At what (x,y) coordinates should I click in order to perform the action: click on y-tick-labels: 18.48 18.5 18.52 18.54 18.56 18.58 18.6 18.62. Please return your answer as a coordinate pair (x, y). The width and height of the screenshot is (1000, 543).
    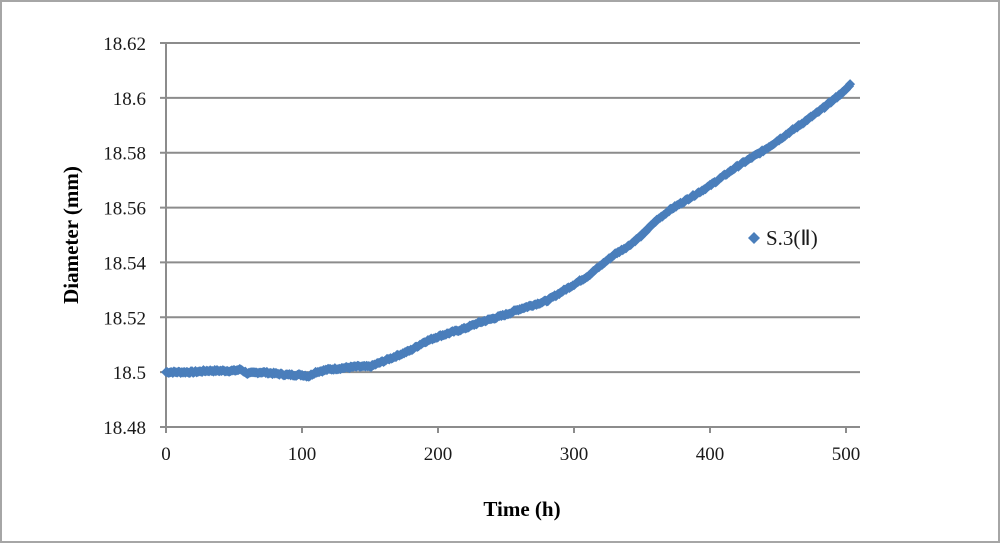
    Looking at the image, I should click on (124, 236).